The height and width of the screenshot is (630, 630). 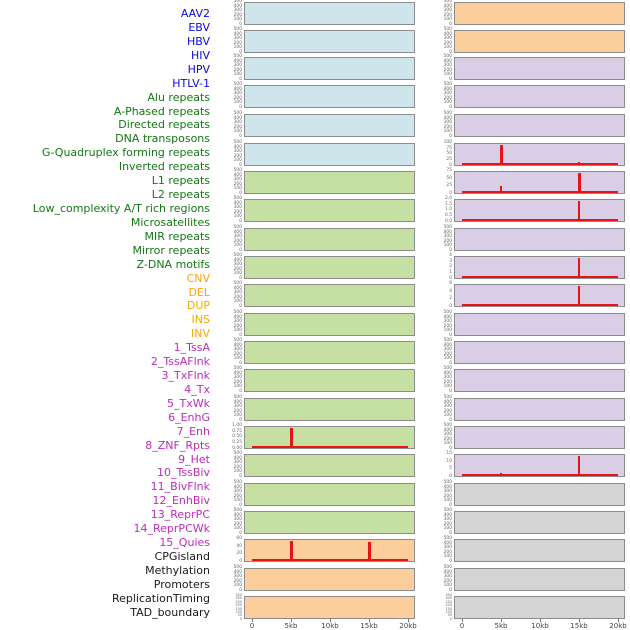 I want to click on row-label: TAD_boundary, so click(x=170, y=612).